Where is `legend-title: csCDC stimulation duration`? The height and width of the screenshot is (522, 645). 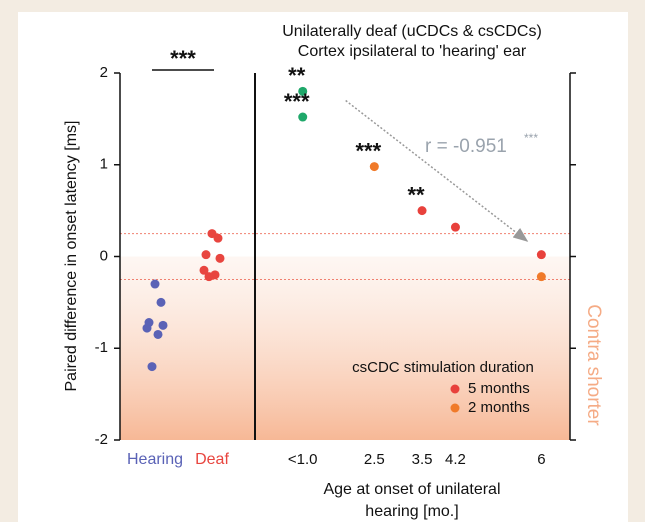 legend-title: csCDC stimulation duration is located at coordinates (443, 367).